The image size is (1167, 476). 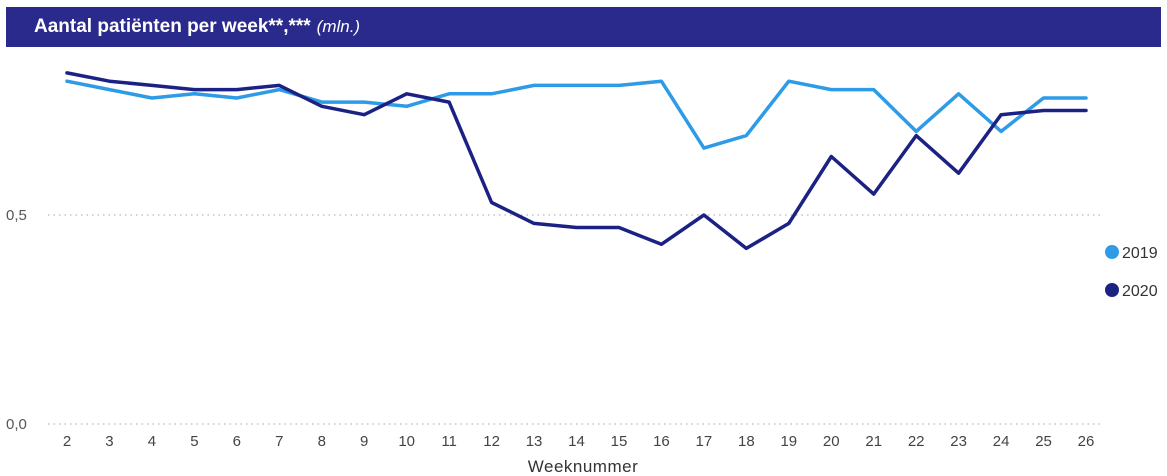 I want to click on chart-title-unit: (mln.), so click(x=338, y=26).